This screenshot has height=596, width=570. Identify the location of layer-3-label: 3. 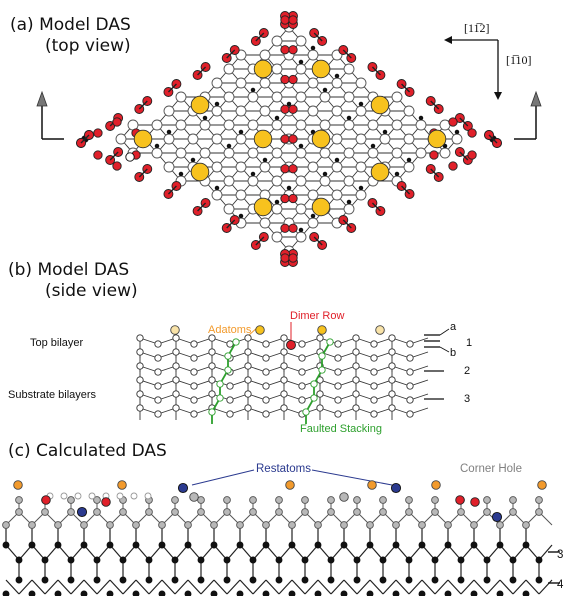
(467, 399).